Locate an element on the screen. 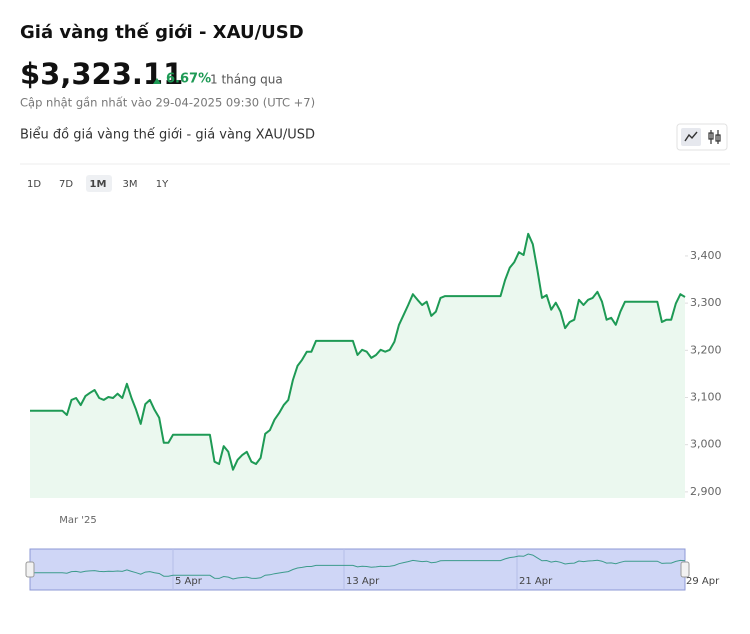 Image resolution: width=750 pixels, height=634 pixels. candle-icon is located at coordinates (714, 137).